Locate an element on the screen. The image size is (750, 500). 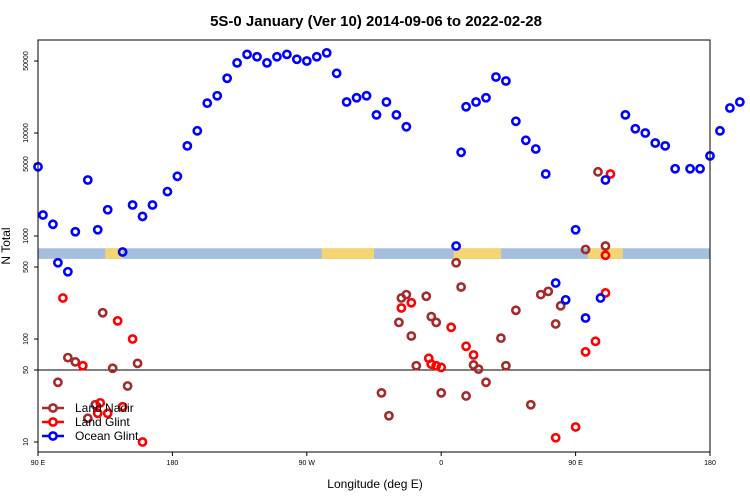
land-nadir-legend-label: Land Nadir is located at coordinates (104, 408).